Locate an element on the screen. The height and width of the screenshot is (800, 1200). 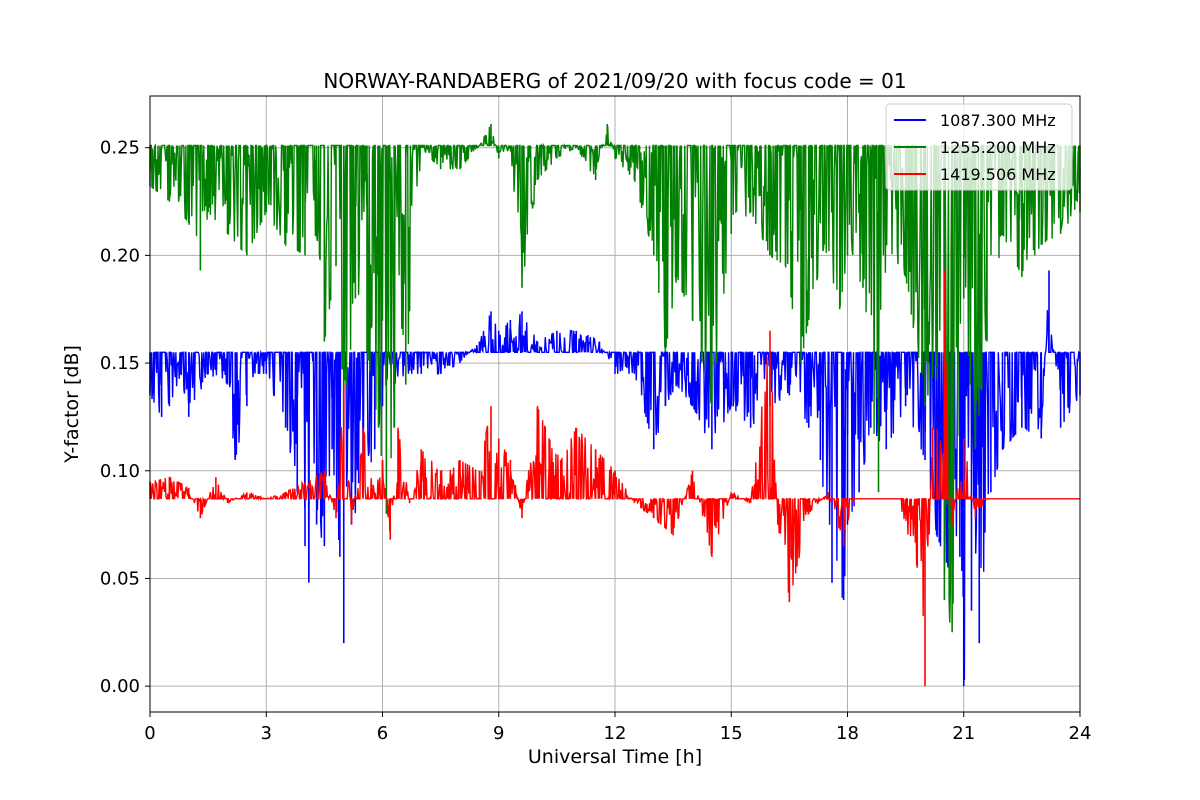
x-axis-label: Universal Time [h] is located at coordinates (615, 757).